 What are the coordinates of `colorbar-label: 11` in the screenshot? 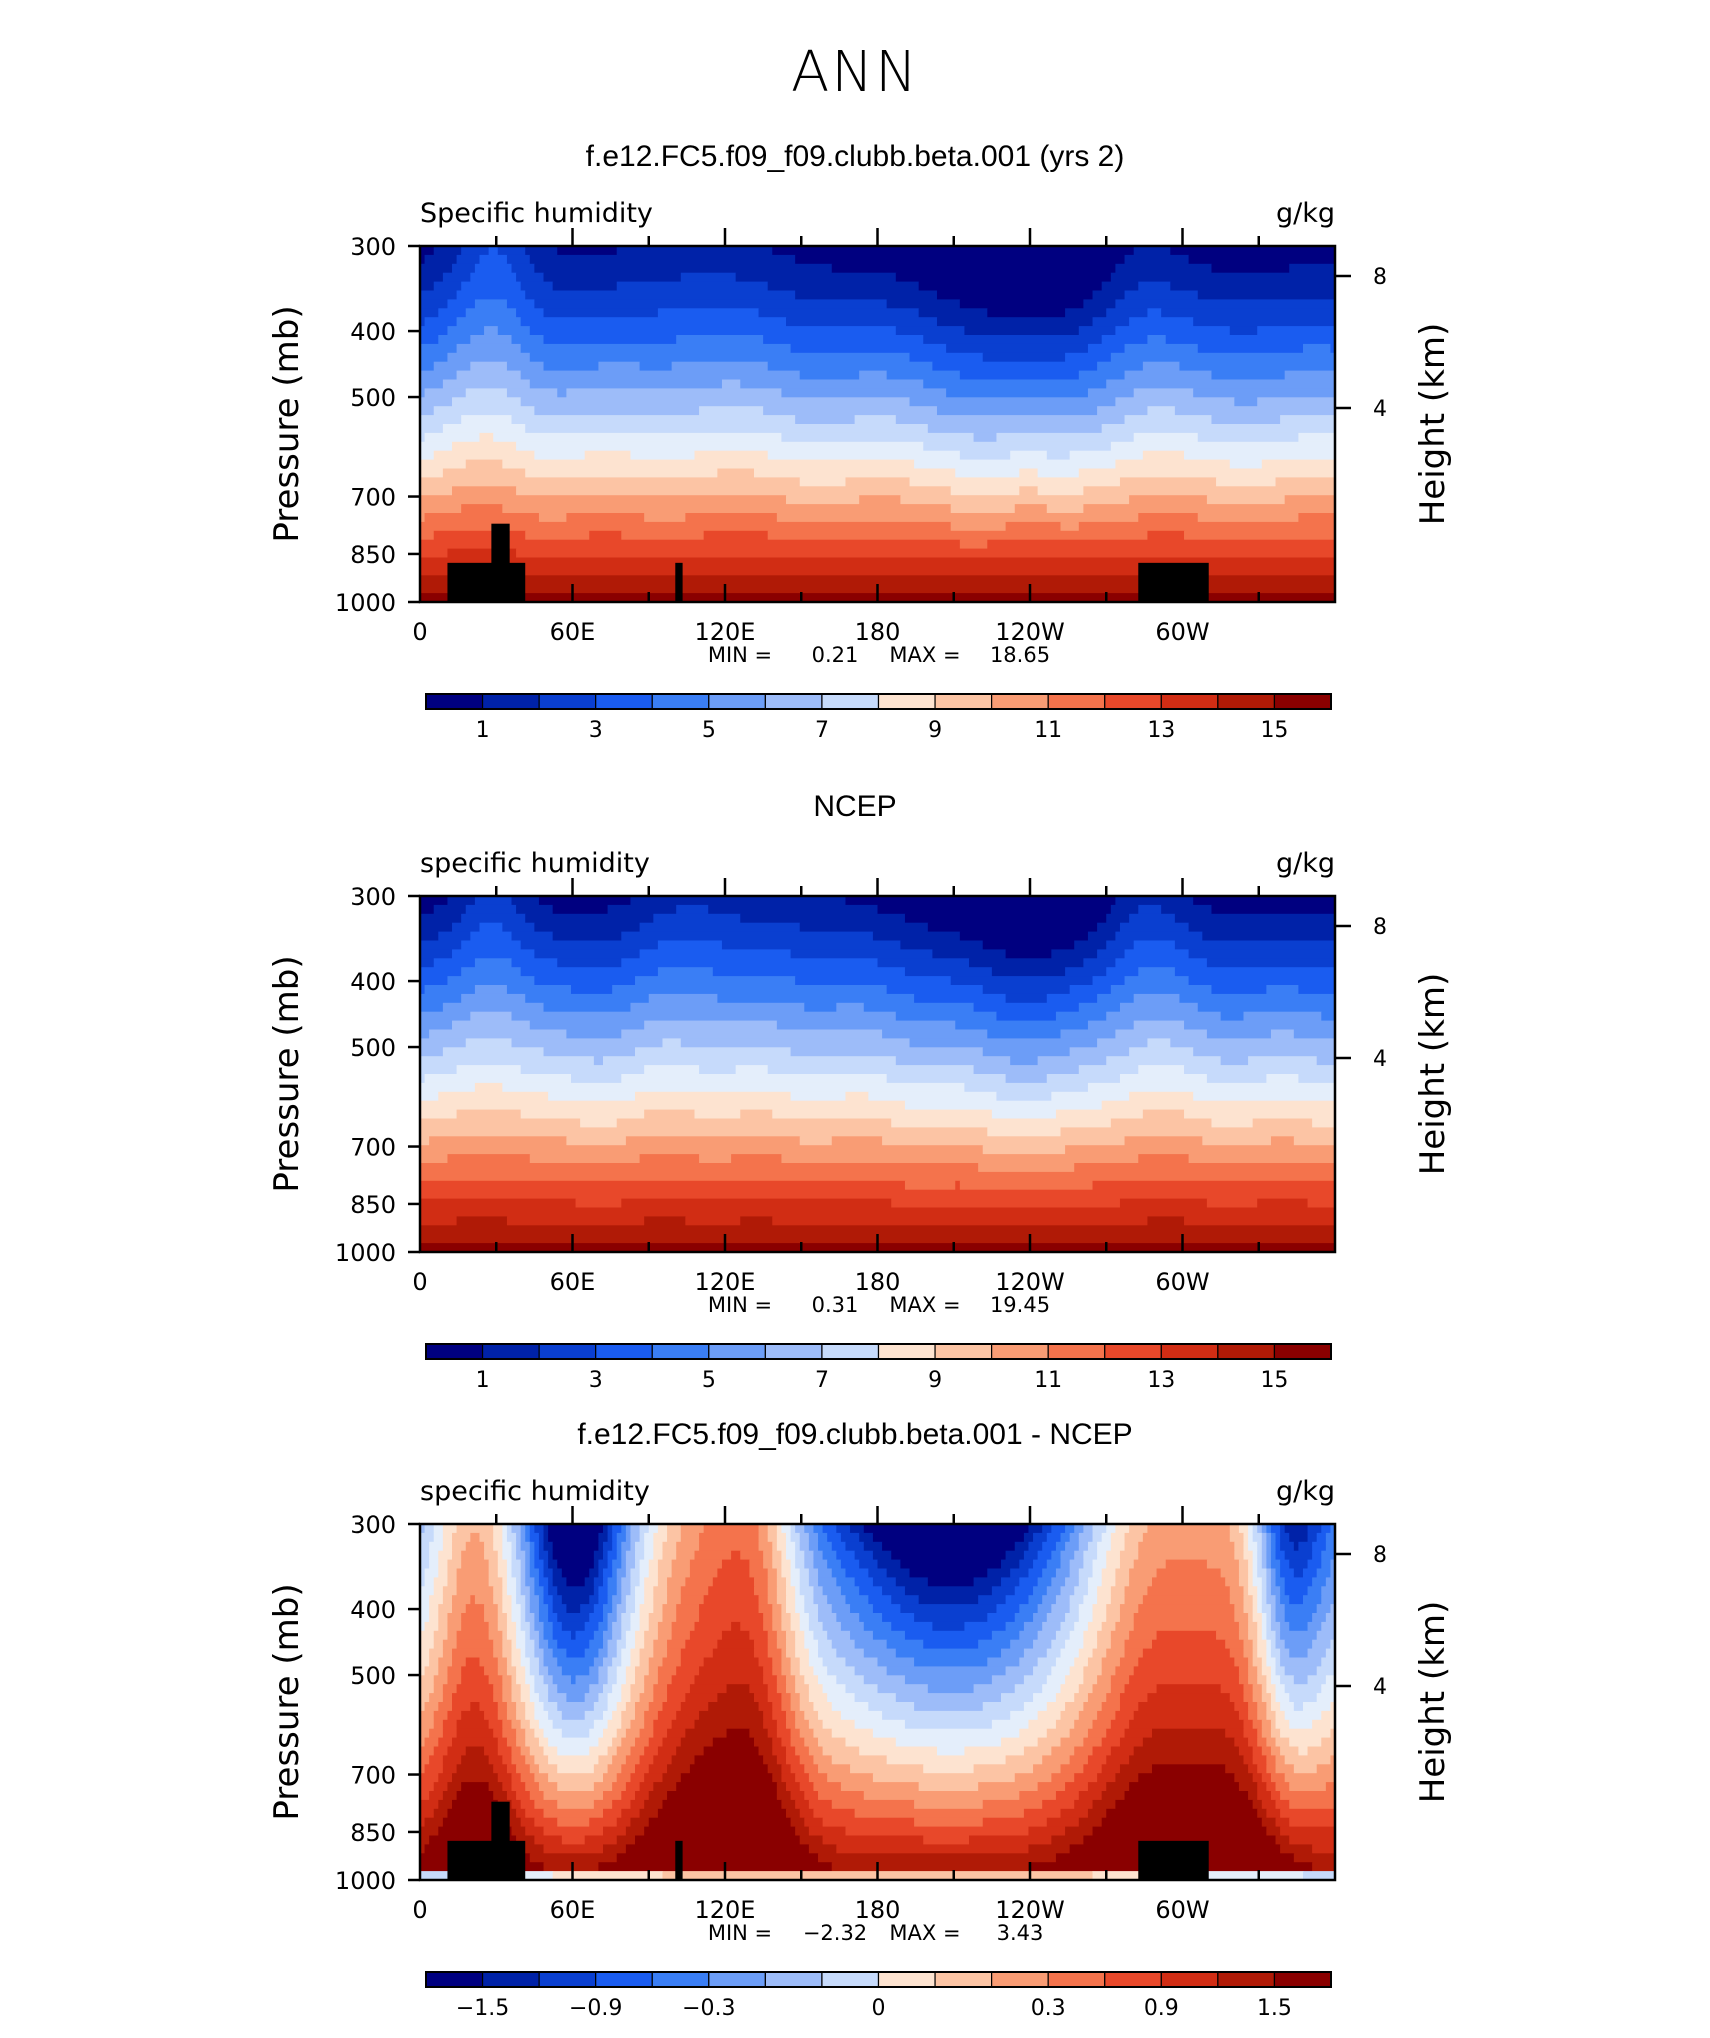 It's located at (1048, 730).